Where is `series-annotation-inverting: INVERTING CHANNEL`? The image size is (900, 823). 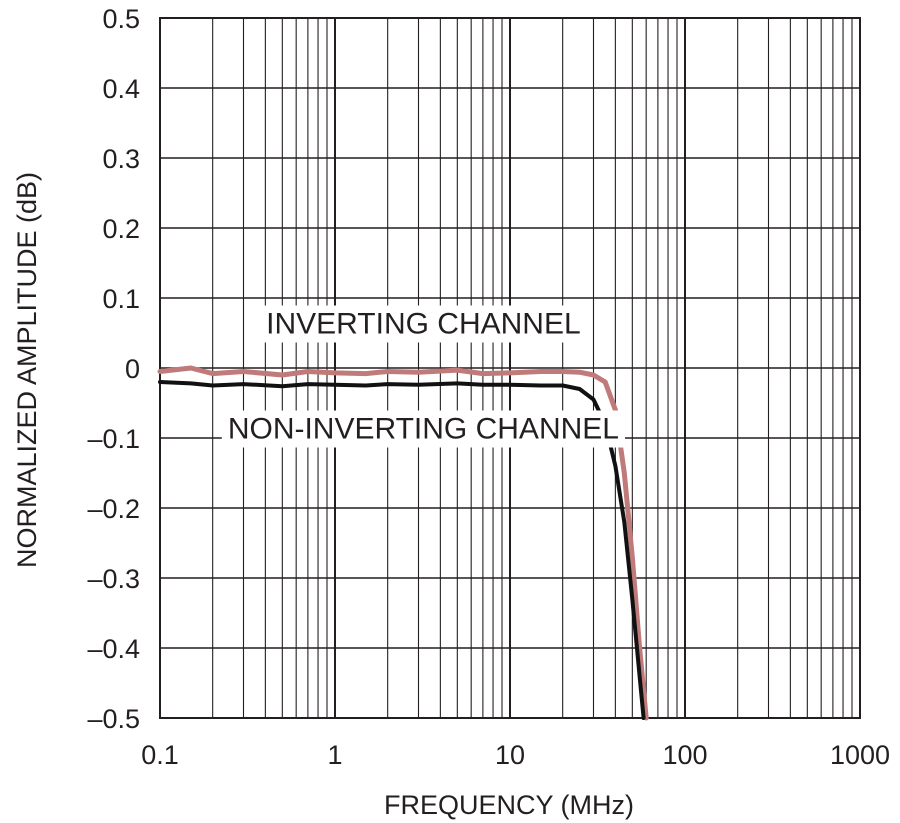
series-annotation-inverting: INVERTING CHANNEL is located at coordinates (423, 324).